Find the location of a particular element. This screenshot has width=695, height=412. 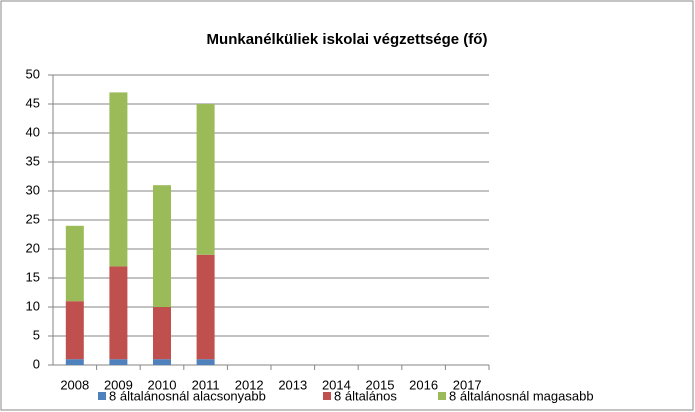

x-tick-label: 2012 is located at coordinates (249, 384).